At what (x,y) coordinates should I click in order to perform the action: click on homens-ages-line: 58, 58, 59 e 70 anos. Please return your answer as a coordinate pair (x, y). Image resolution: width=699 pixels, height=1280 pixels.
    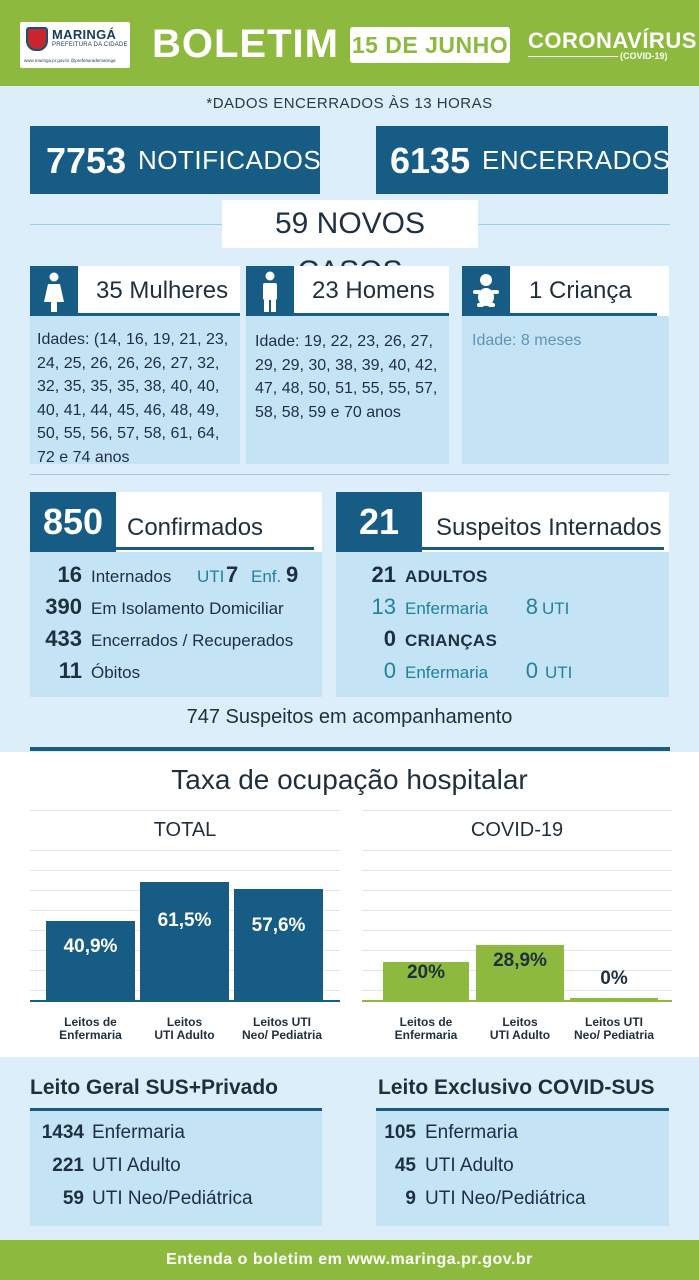
    Looking at the image, I should click on (328, 412).